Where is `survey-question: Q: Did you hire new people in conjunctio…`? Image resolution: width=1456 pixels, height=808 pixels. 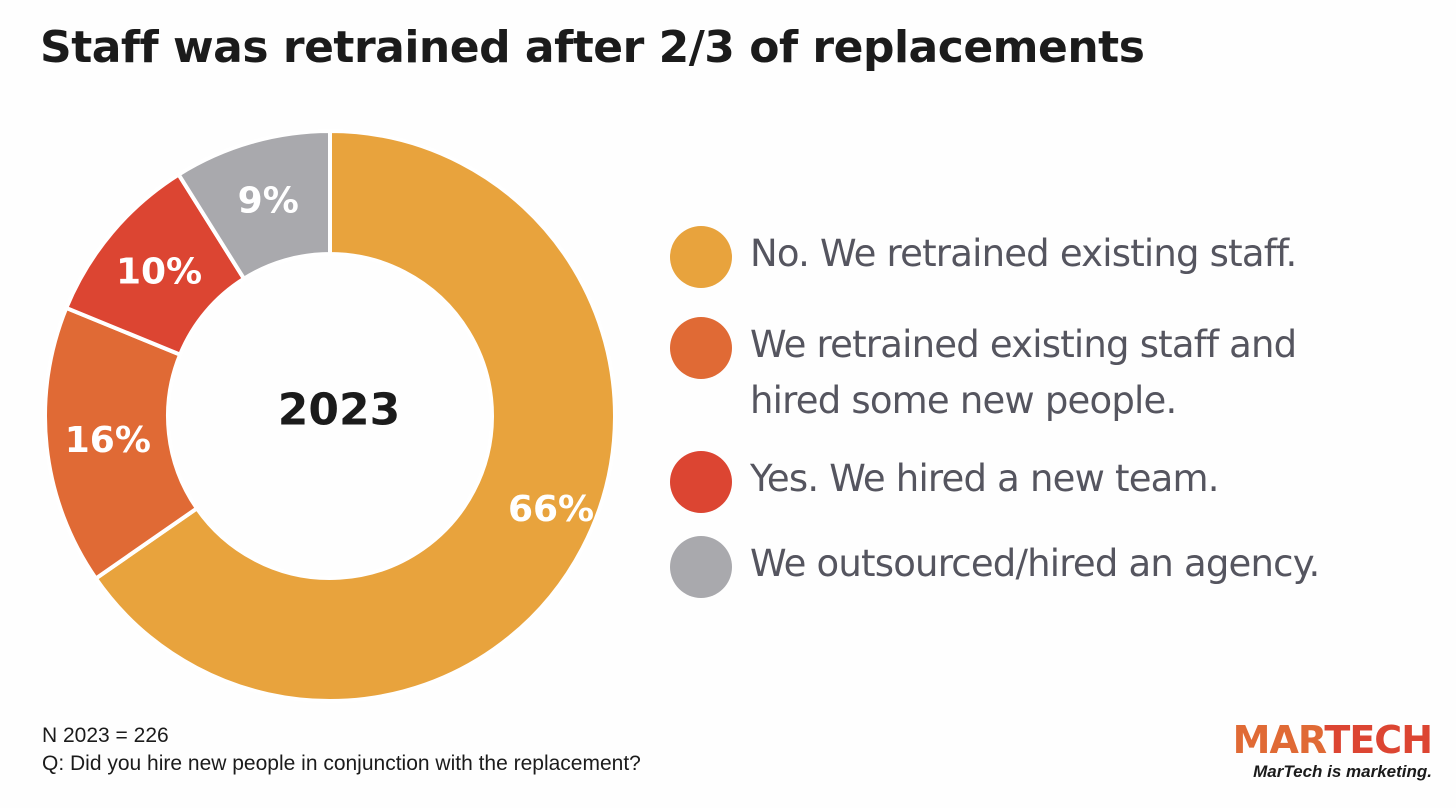 survey-question: Q: Did you hire new people in conjunctio… is located at coordinates (341, 763).